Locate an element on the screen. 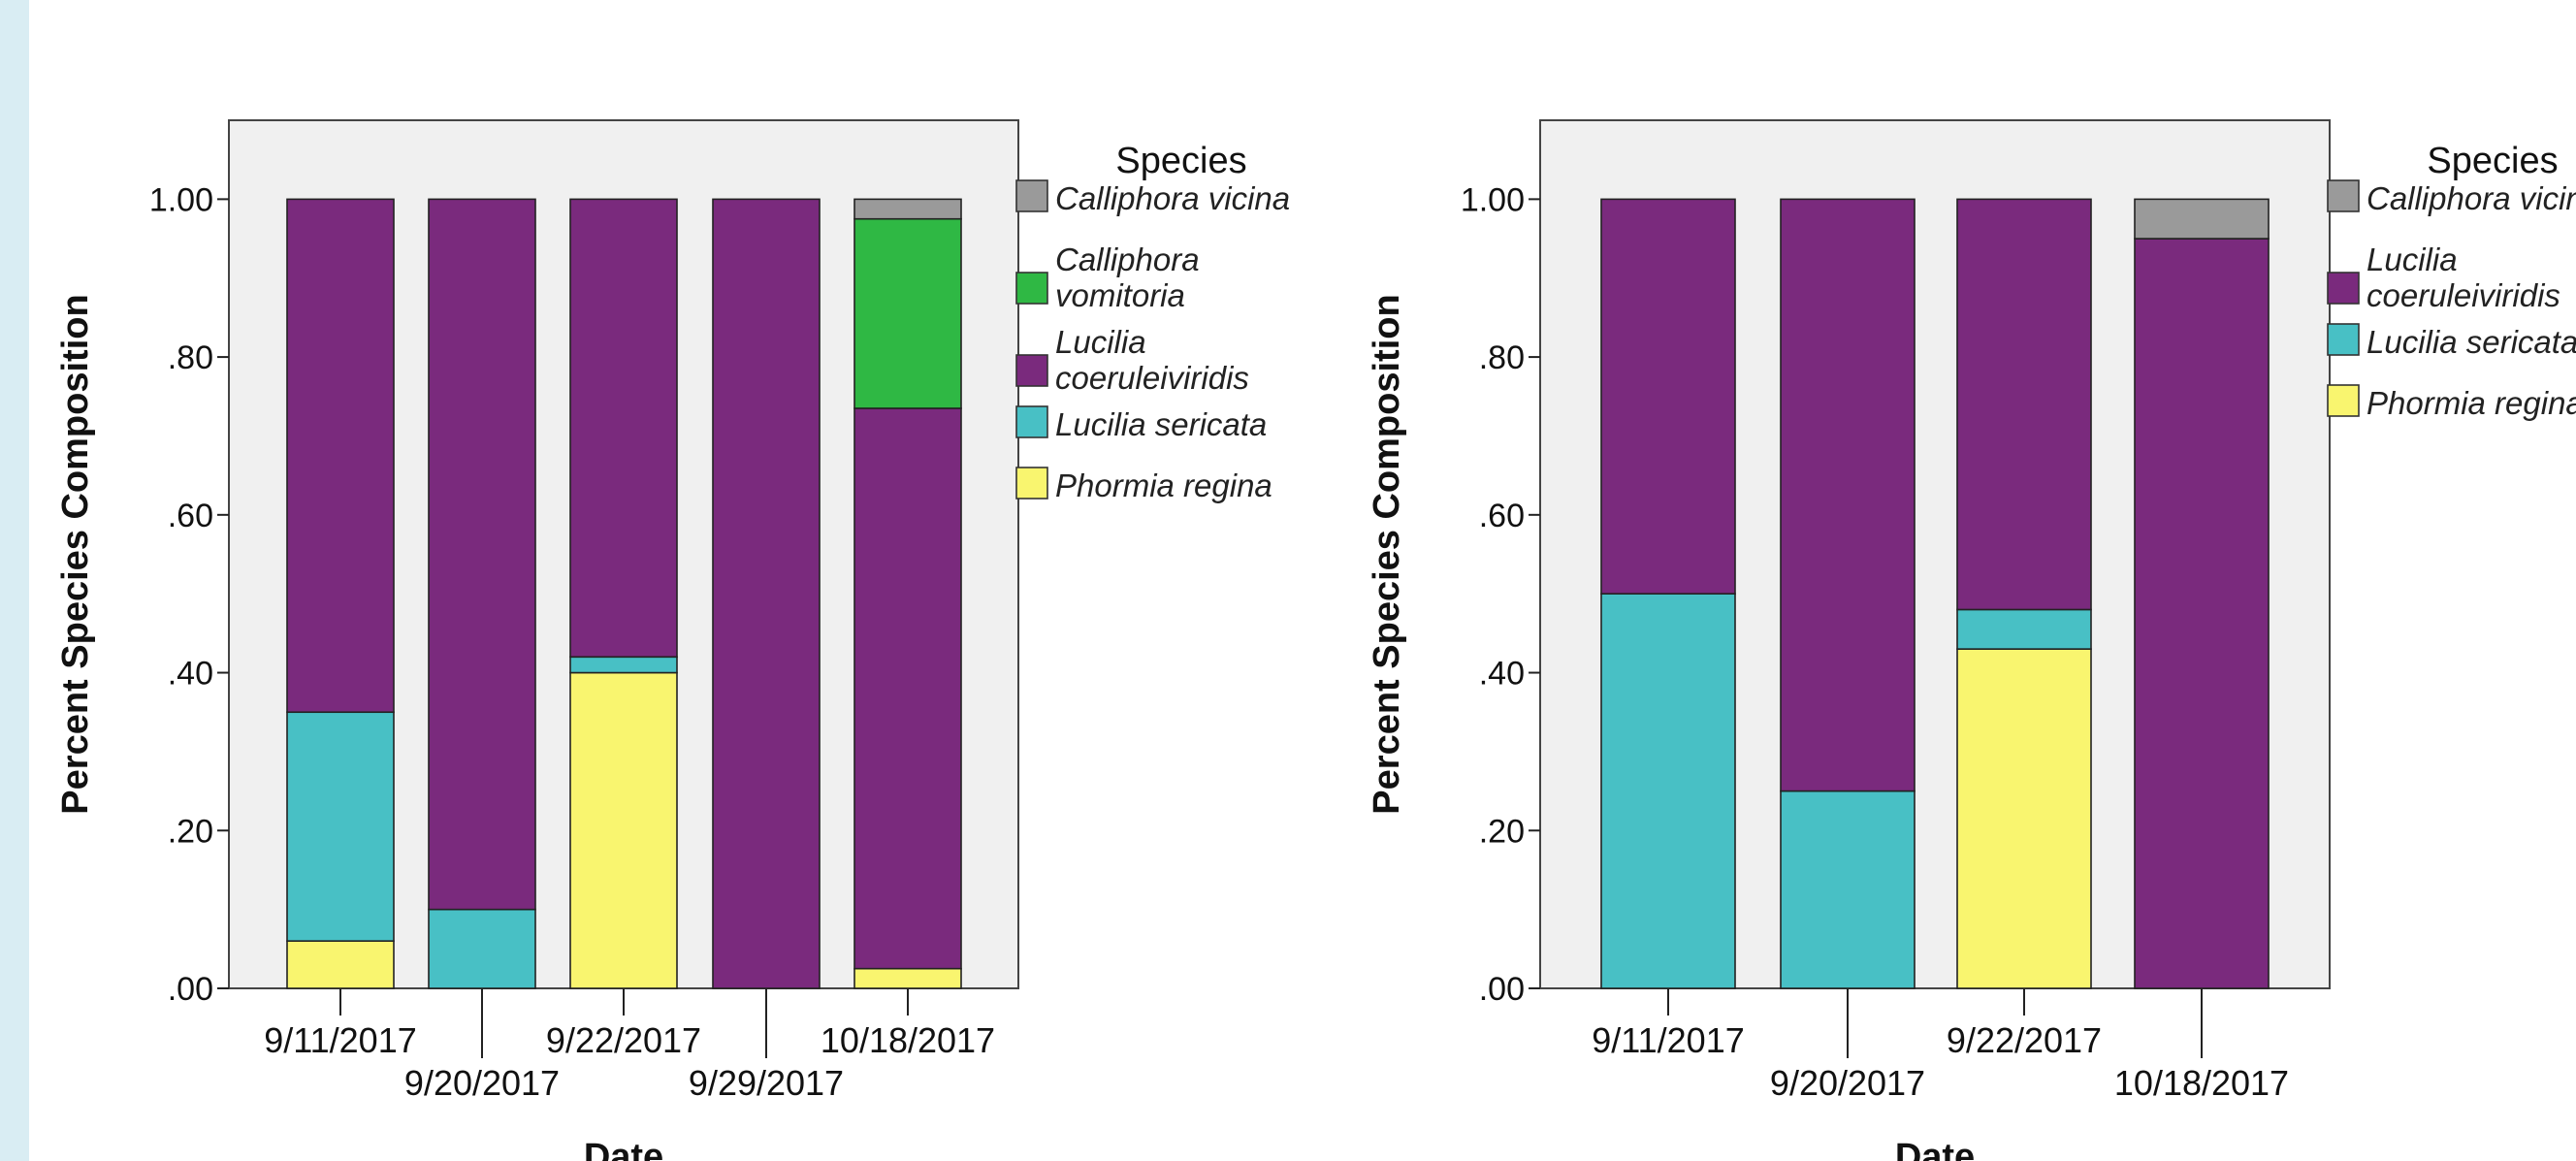 This screenshot has width=2576, height=1161. legend-label: Calliphora is located at coordinates (1127, 259).